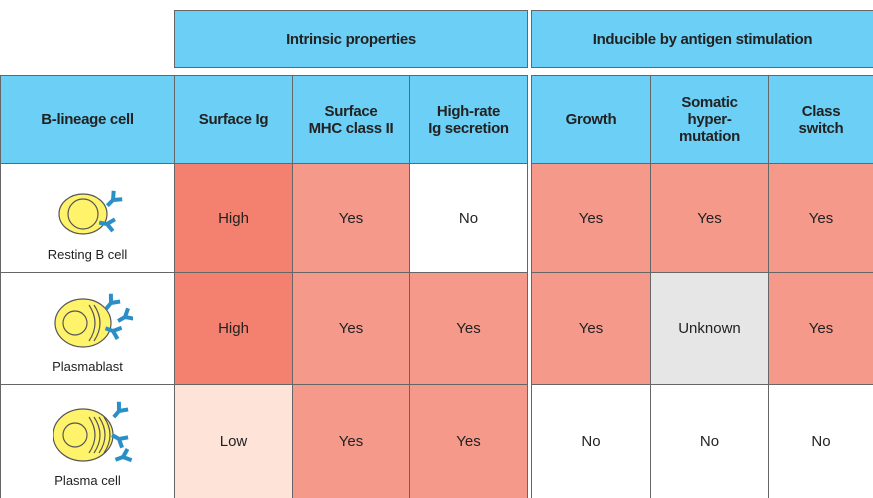 The image size is (873, 498). What do you see at coordinates (820, 119) in the screenshot?
I see `column-header: Class switch` at bounding box center [820, 119].